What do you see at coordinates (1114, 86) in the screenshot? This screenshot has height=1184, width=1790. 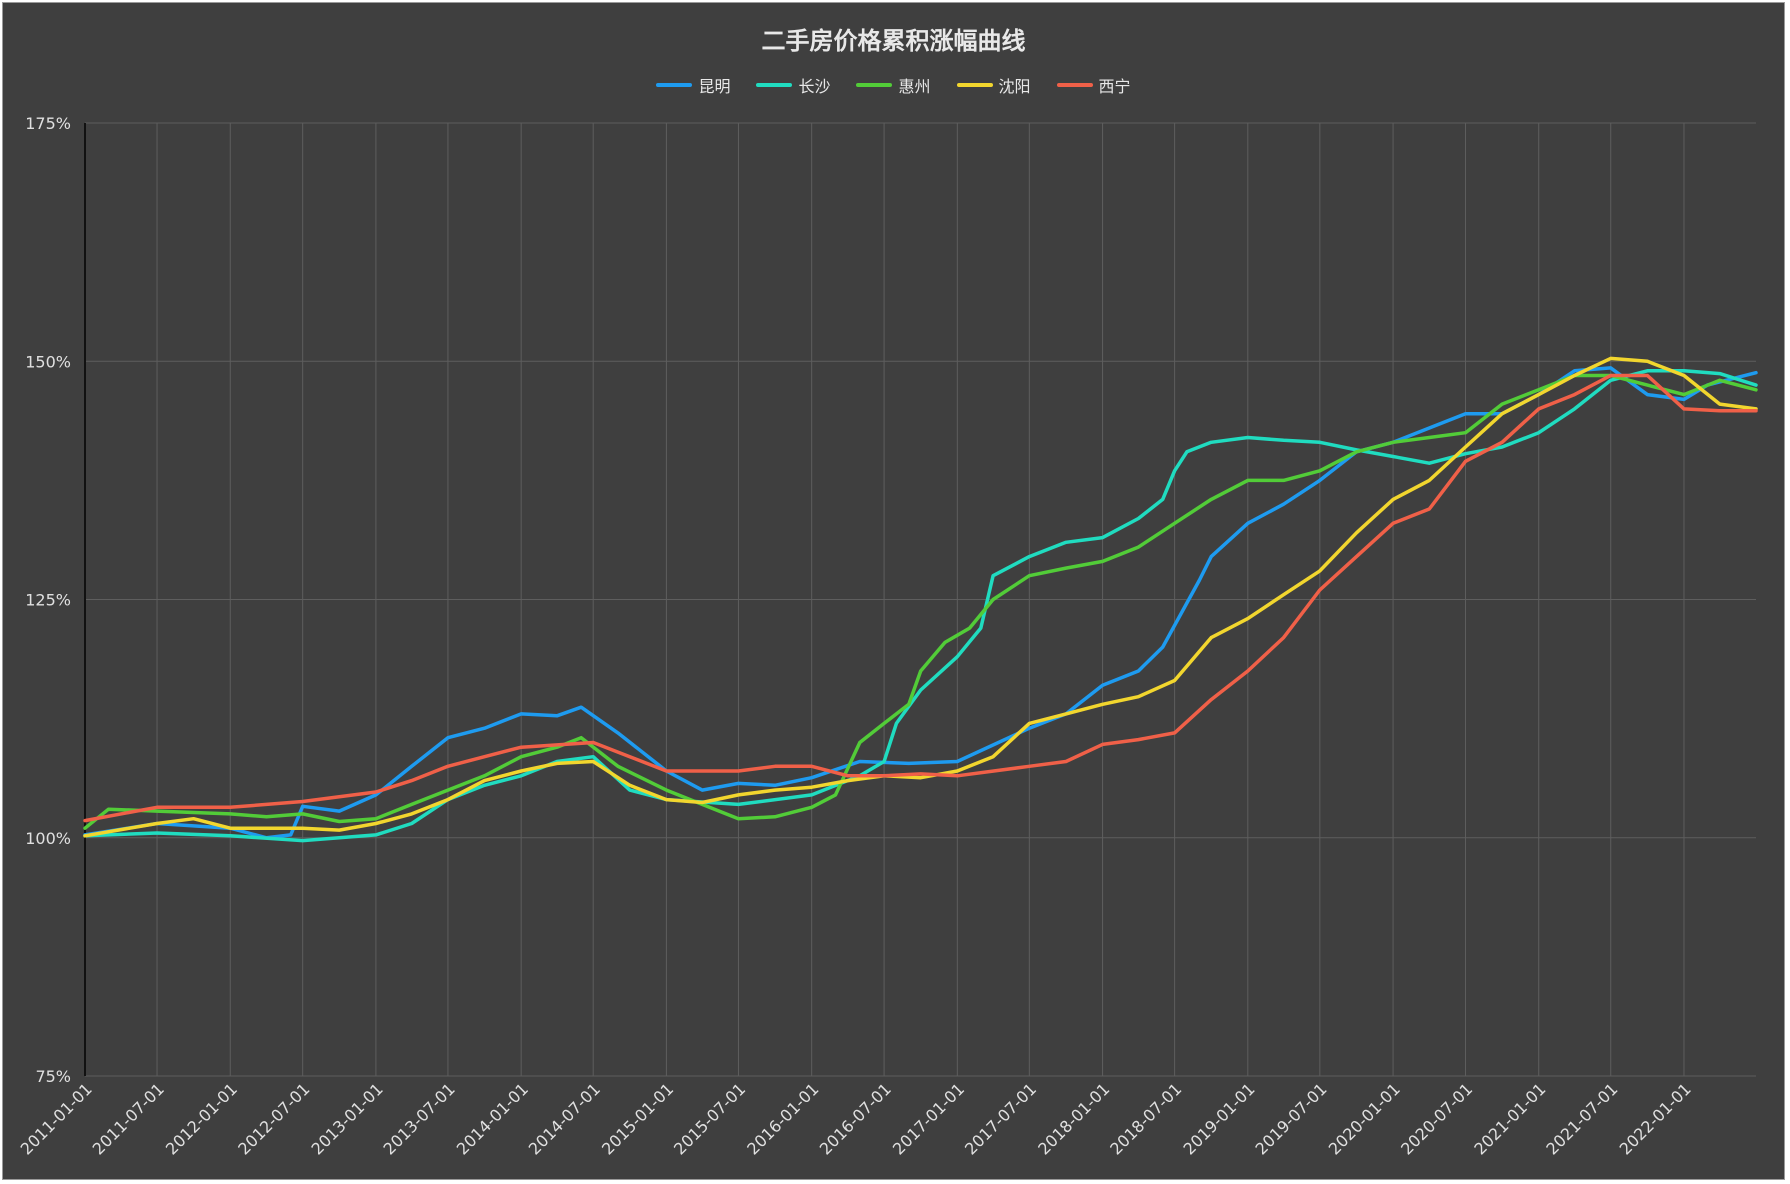 I see `legend-label: 西宁` at bounding box center [1114, 86].